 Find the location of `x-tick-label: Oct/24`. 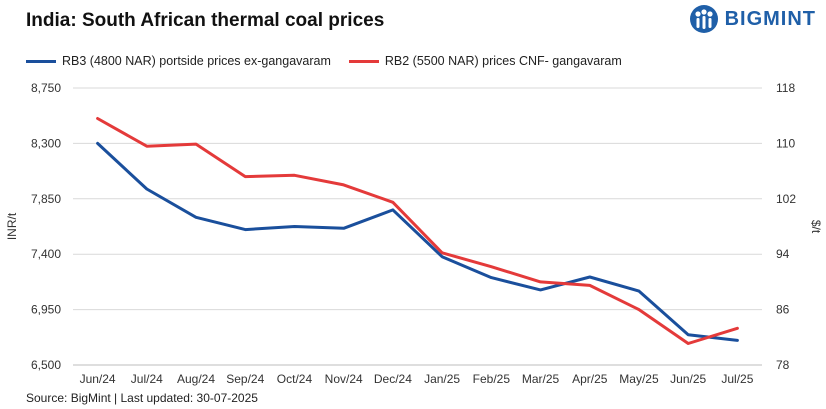

x-tick-label: Oct/24 is located at coordinates (295, 379).